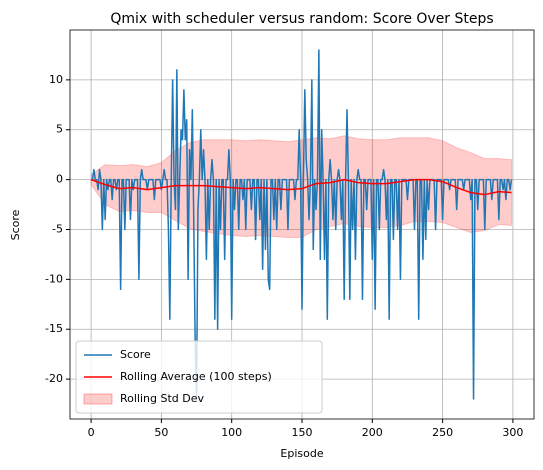  What do you see at coordinates (57, 228) in the screenshot?
I see `y-tick-label: -5` at bounding box center [57, 228].